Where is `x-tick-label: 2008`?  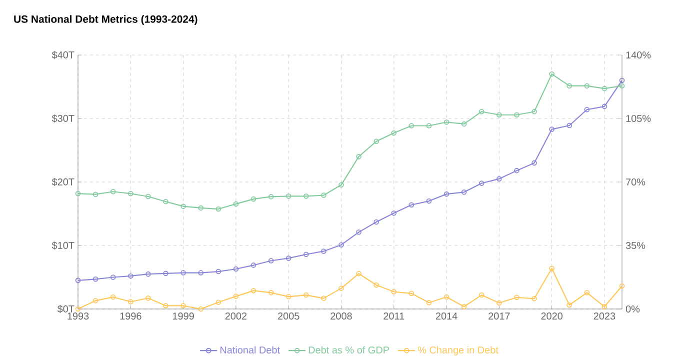 x-tick-label: 2008 is located at coordinates (341, 316).